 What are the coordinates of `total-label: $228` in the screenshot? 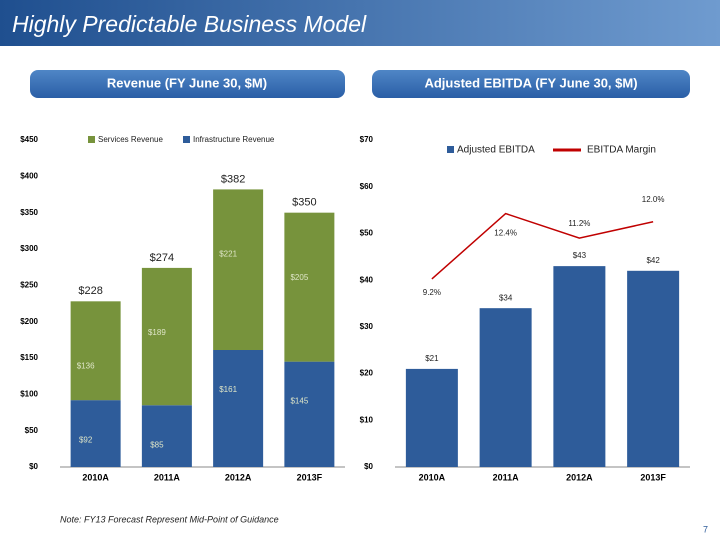 It's located at (90, 291).